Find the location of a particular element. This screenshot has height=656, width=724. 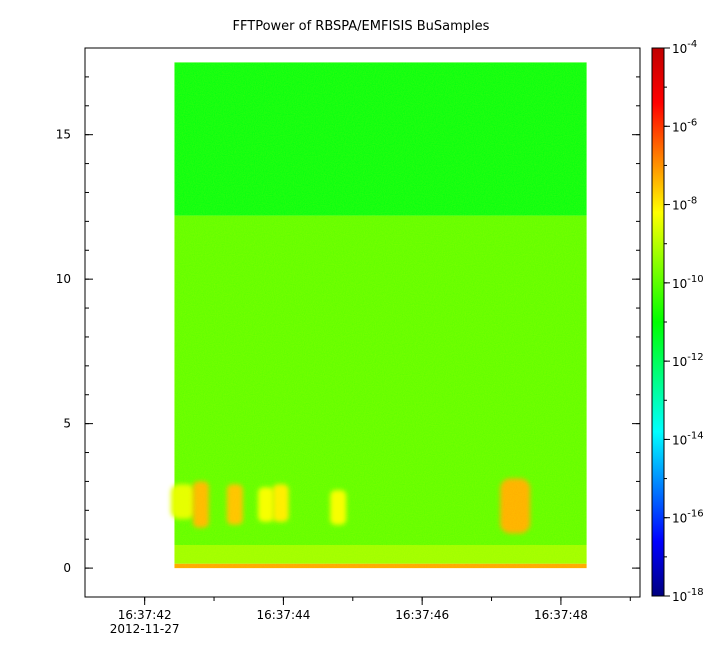

y-tick-label: 5 is located at coordinates (67, 424).